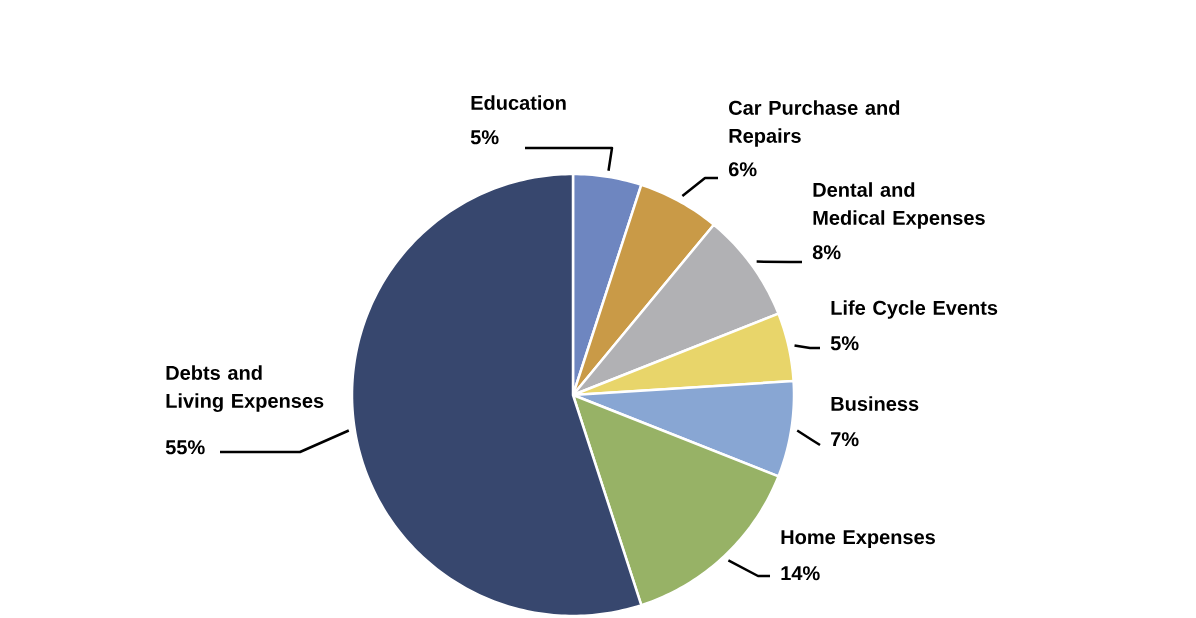  What do you see at coordinates (814, 123) in the screenshot?
I see `slice-label: Car Purchase and Repairs` at bounding box center [814, 123].